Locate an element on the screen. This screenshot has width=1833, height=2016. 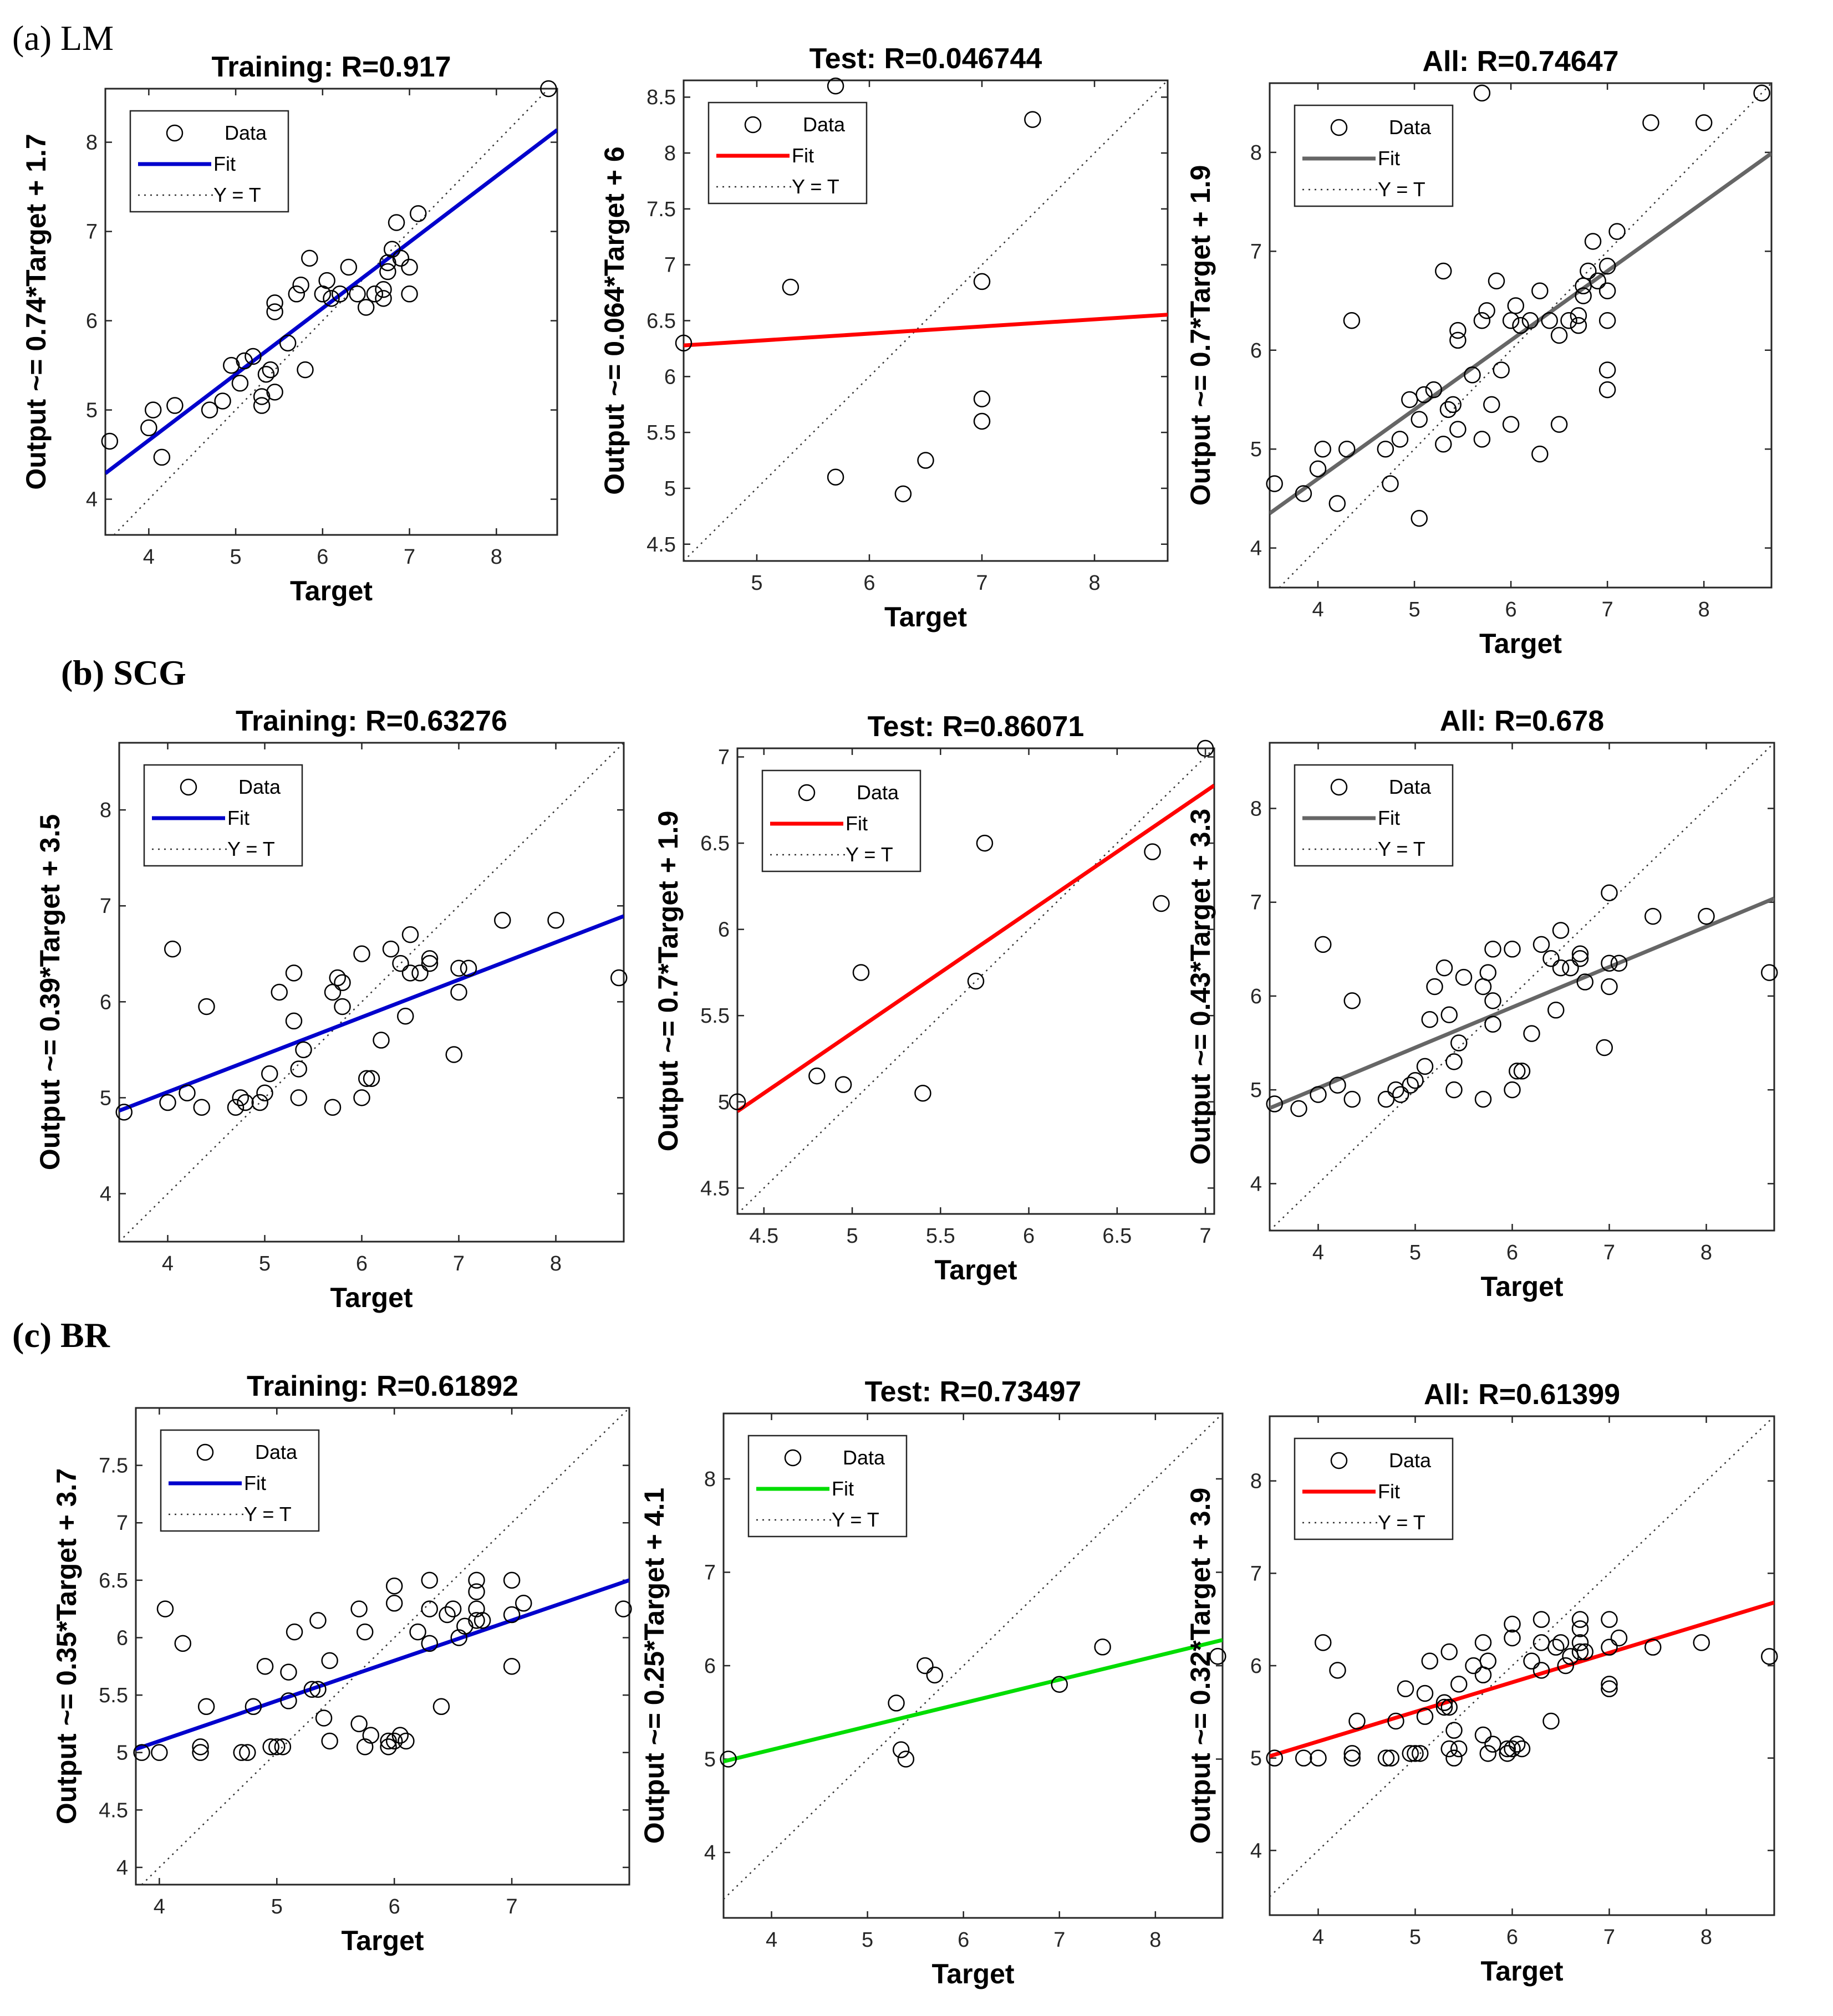
chart-title: Test: R=0.73497 is located at coordinates (973, 1392).